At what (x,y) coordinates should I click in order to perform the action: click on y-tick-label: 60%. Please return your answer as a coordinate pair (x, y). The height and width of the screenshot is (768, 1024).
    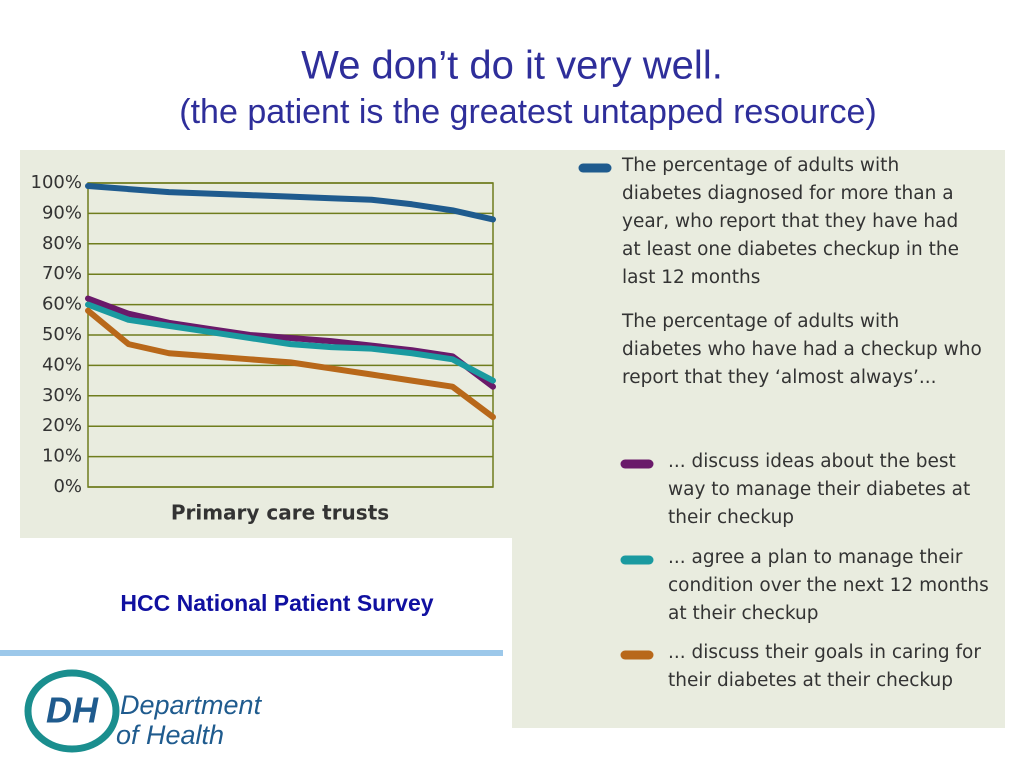
    Looking at the image, I should click on (62, 304).